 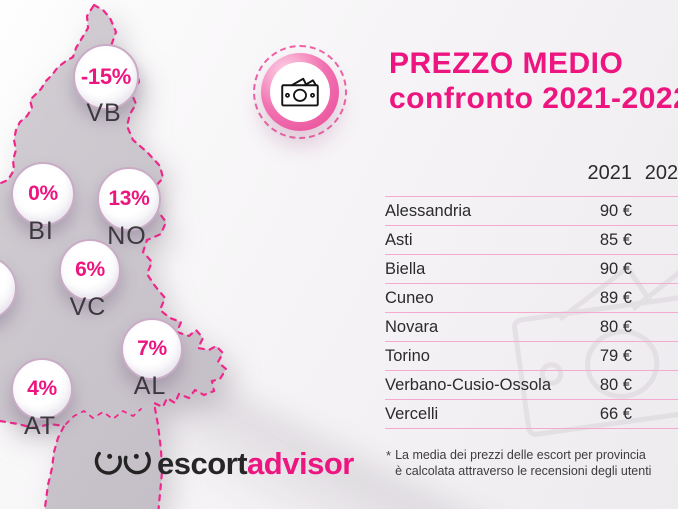 I want to click on badge-at: 4%, so click(x=42, y=389).